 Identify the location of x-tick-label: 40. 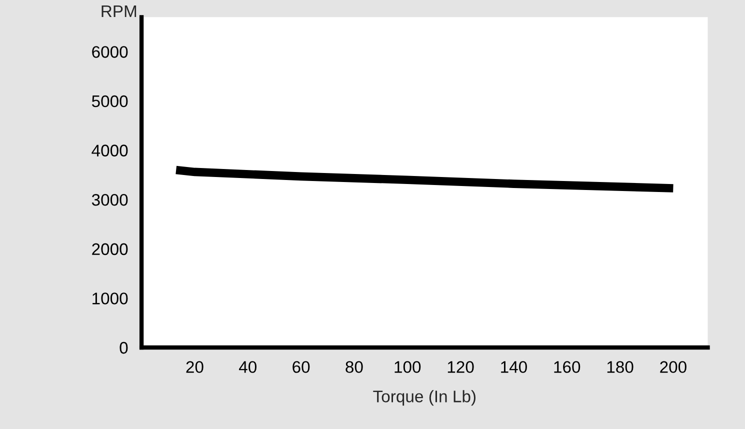
(247, 367).